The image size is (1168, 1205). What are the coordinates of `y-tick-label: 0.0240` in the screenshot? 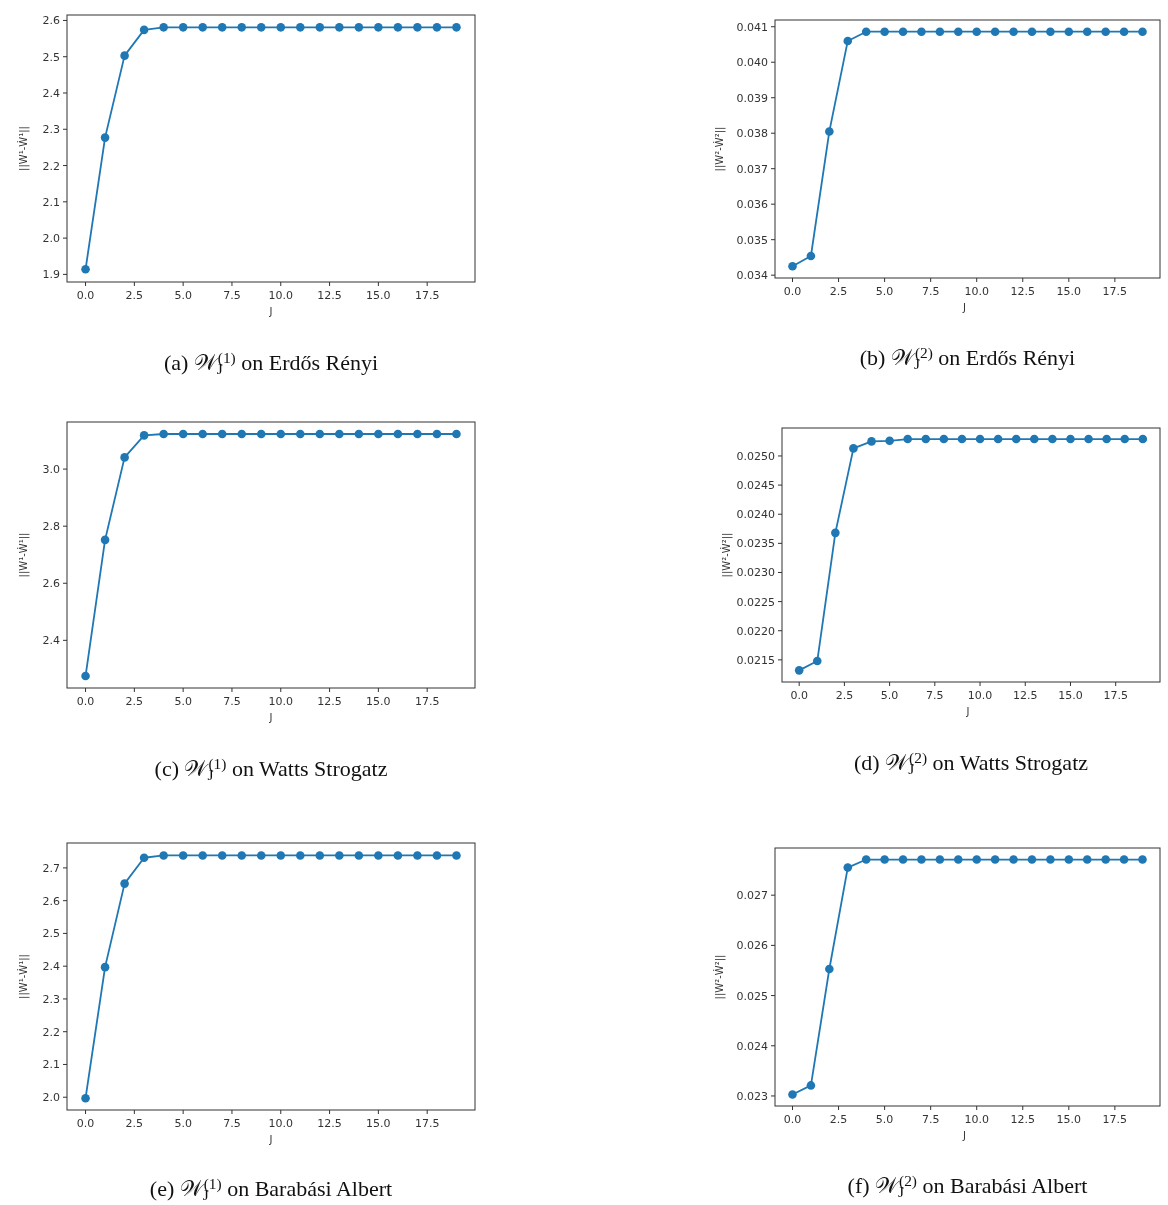 It's located at (755, 515).